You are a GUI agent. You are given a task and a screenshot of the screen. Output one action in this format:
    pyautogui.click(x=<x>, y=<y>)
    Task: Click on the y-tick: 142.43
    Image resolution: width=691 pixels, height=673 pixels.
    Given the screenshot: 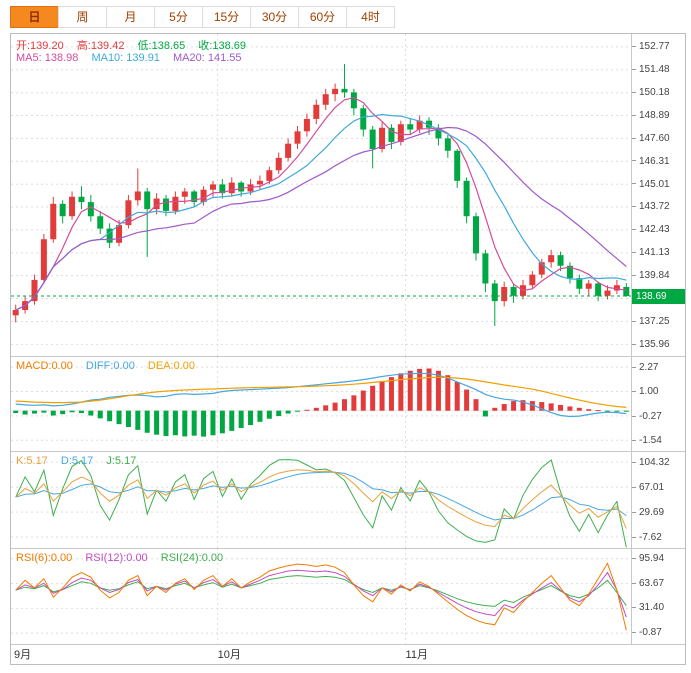 What is the action you would take?
    pyautogui.click(x=658, y=229)
    